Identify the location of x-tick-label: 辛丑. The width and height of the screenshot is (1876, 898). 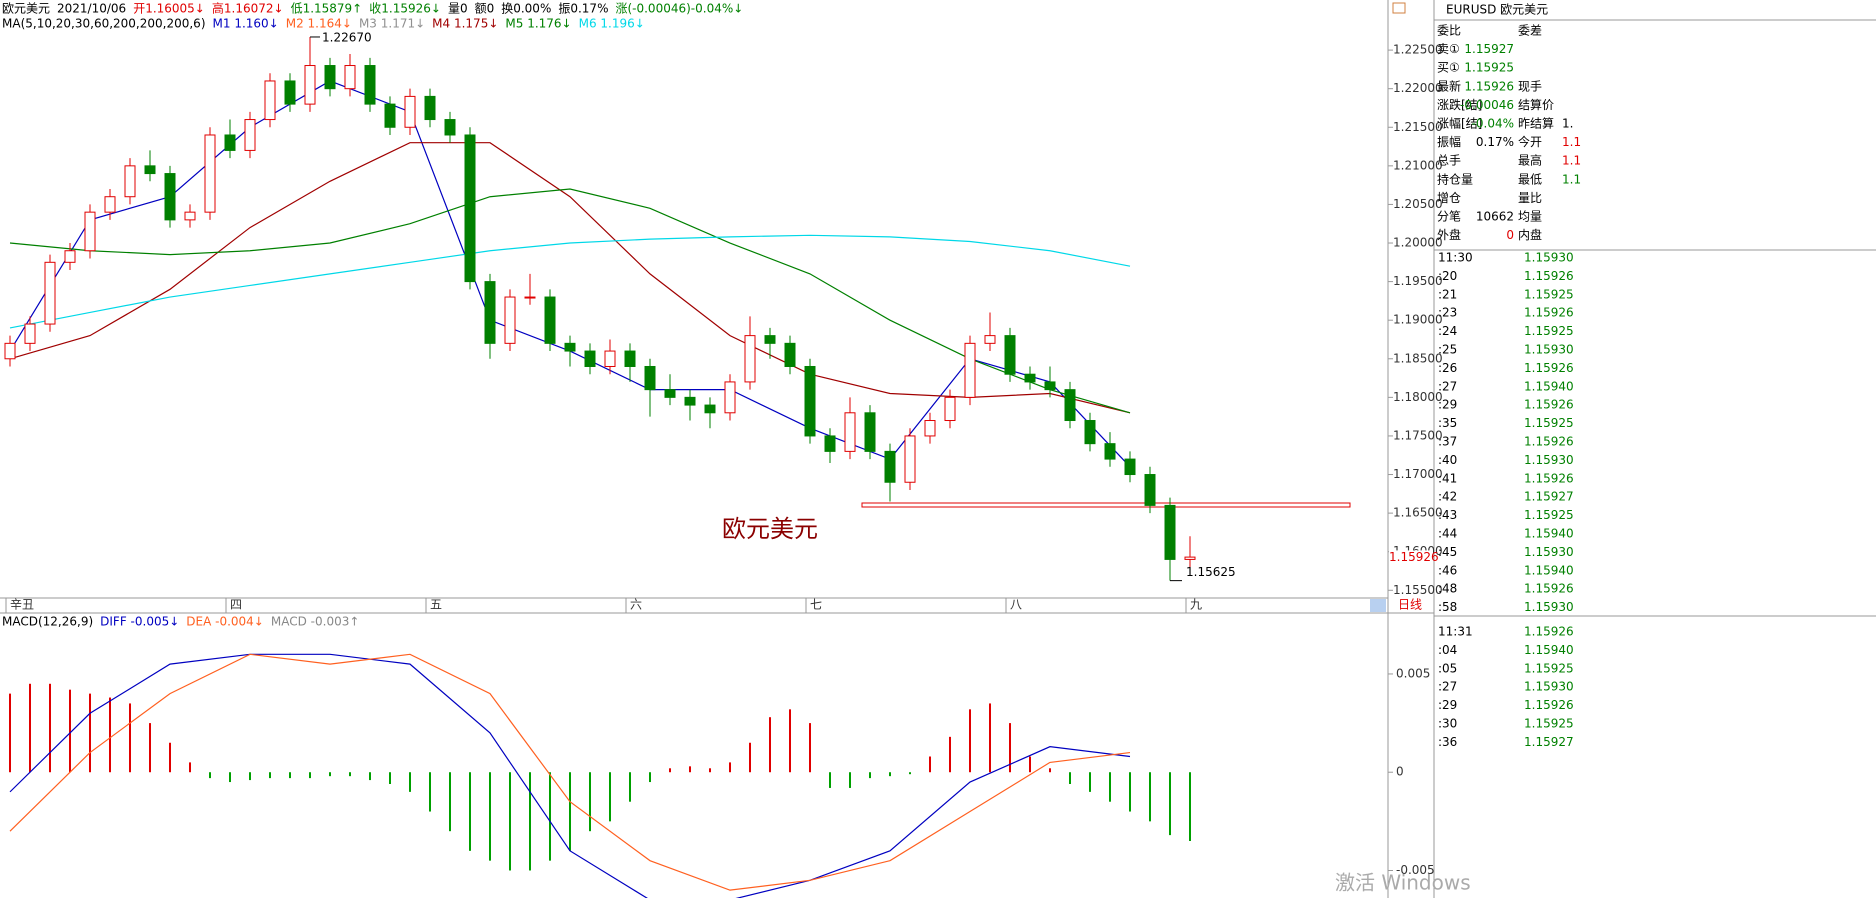
(22, 605).